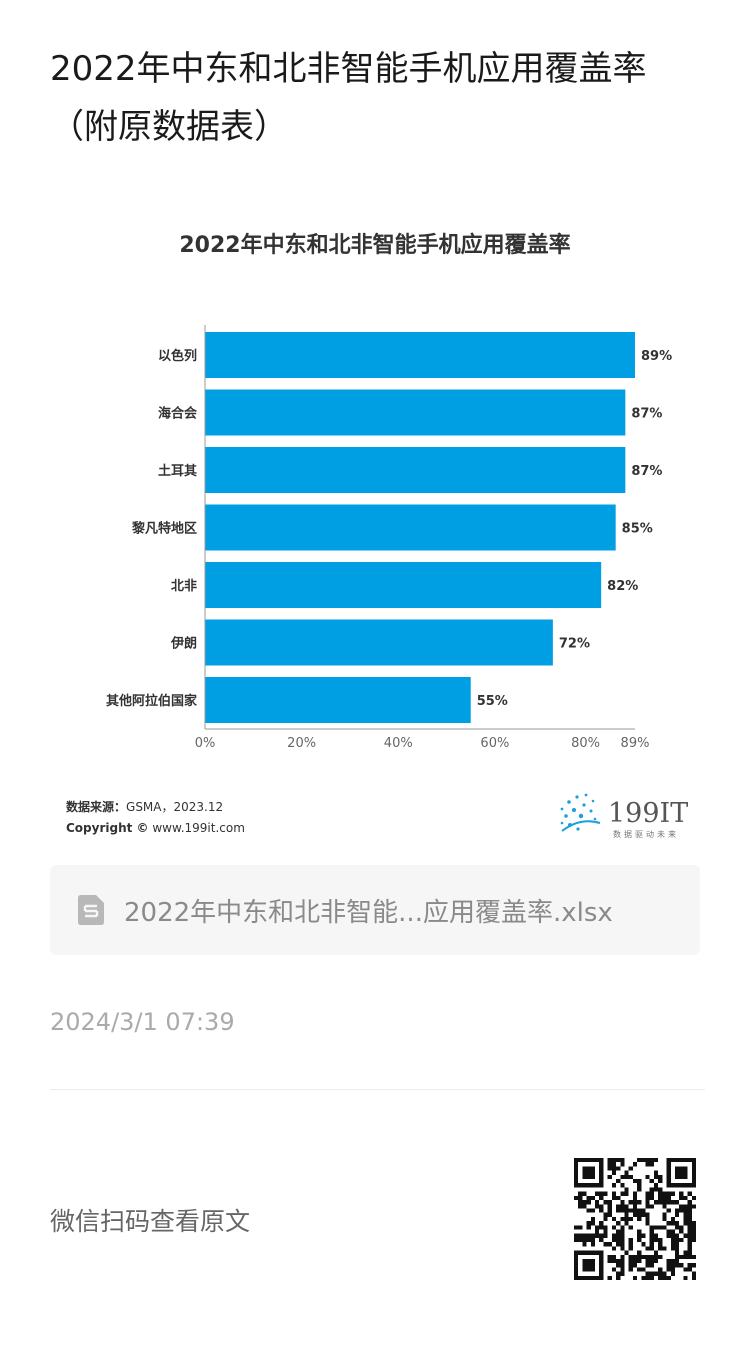 This screenshot has width=750, height=1346. Describe the element at coordinates (656, 356) in the screenshot. I see `value-label-0: 89%` at that location.